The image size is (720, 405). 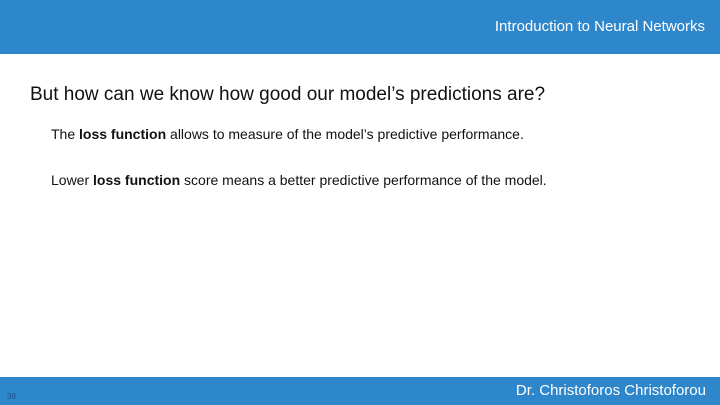 What do you see at coordinates (360, 27) in the screenshot?
I see `header-bar: Introduction to Neural Networks` at bounding box center [360, 27].